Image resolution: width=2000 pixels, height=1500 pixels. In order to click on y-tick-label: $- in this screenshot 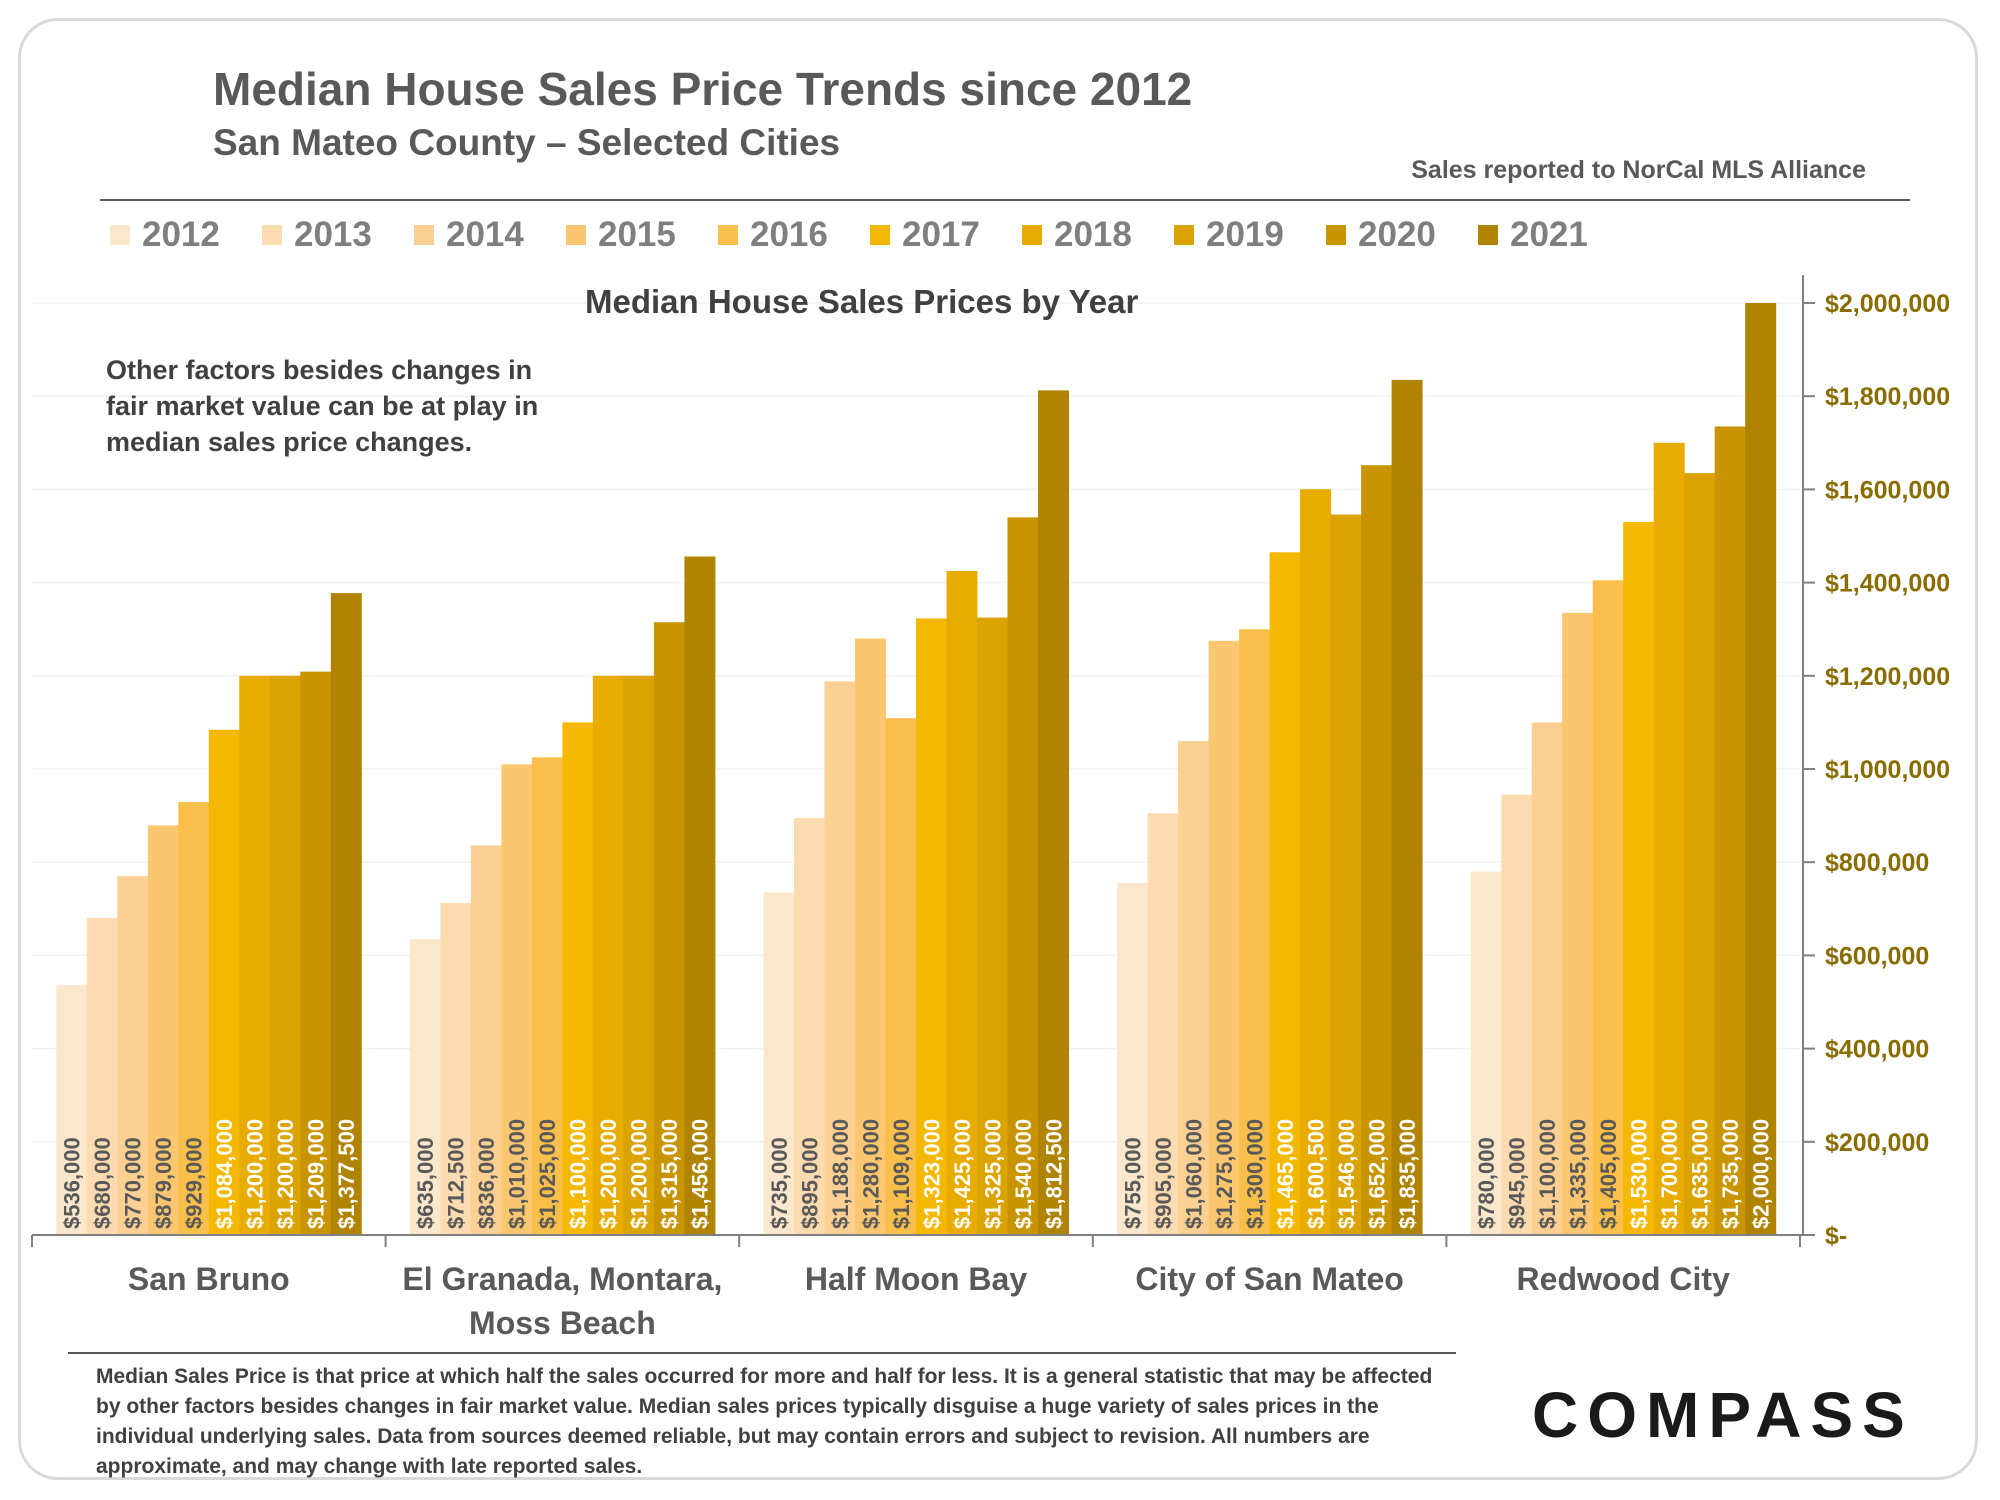, I will do `click(1836, 1236)`.